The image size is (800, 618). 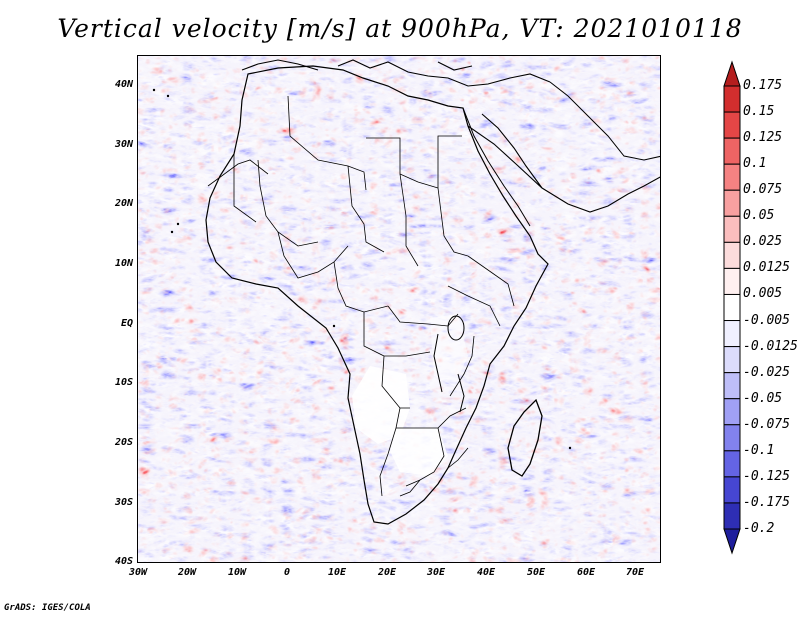 I want to click on lon-label-20e: 20E, so click(x=387, y=572).